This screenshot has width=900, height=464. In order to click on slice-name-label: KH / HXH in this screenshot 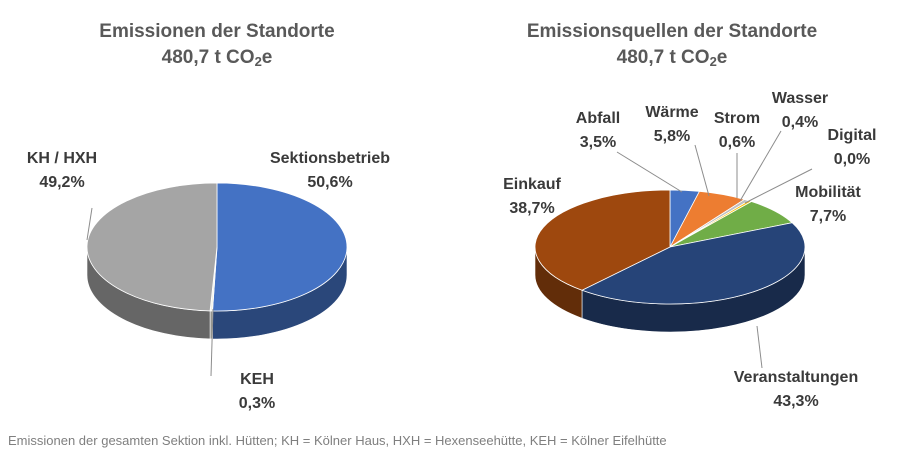, I will do `click(62, 158)`.